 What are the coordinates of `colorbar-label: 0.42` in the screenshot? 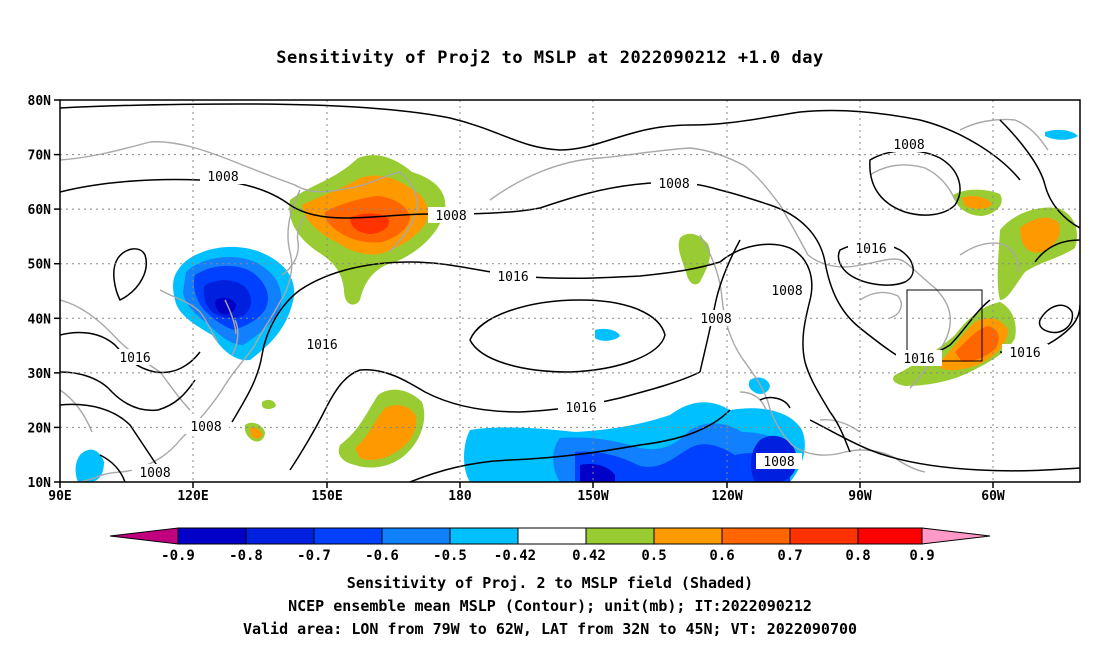 It's located at (589, 556).